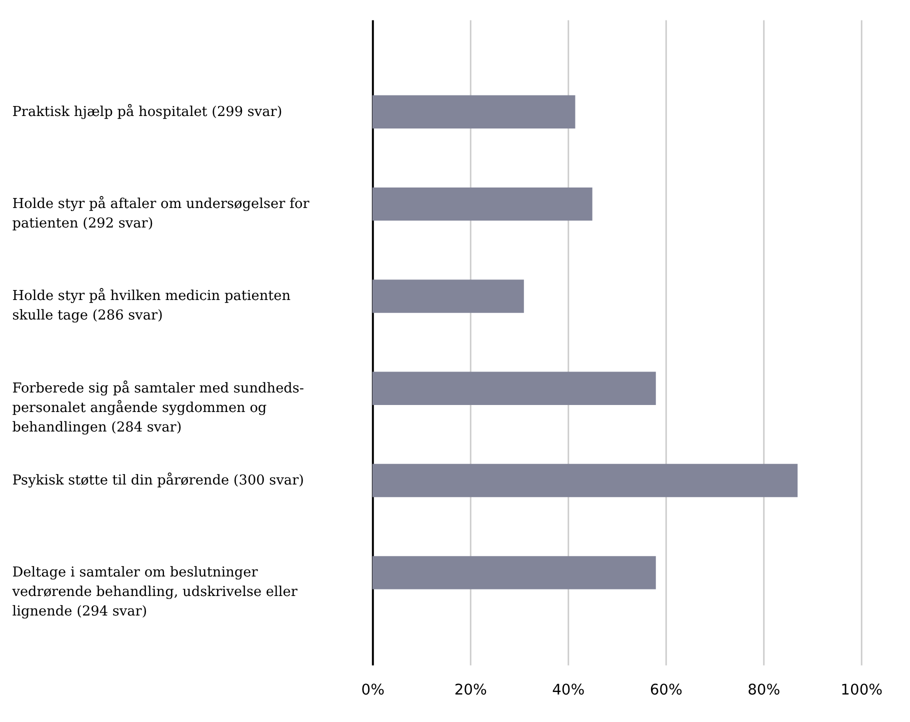 The width and height of the screenshot is (910, 722). I want to click on x-tick-label: 60%, so click(666, 690).